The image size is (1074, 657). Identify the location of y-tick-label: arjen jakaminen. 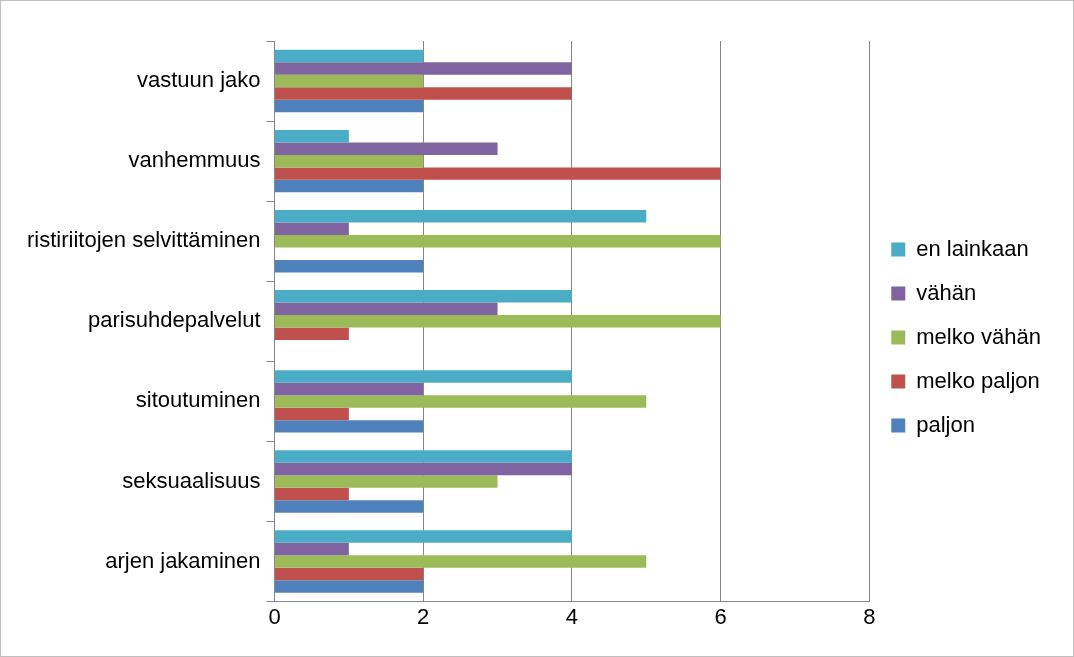
(183, 560).